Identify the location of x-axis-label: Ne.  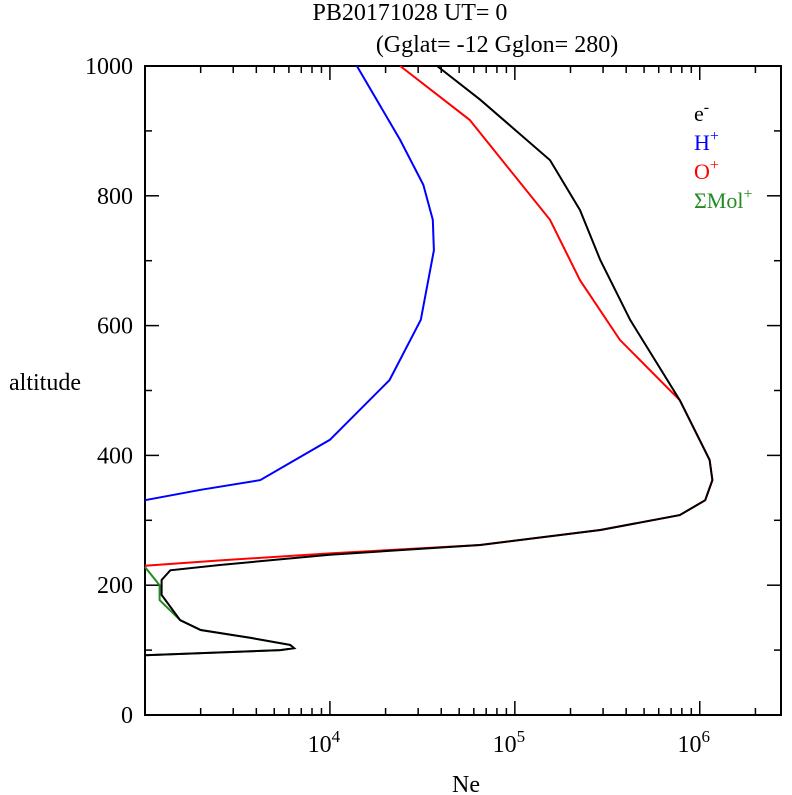
(466, 783).